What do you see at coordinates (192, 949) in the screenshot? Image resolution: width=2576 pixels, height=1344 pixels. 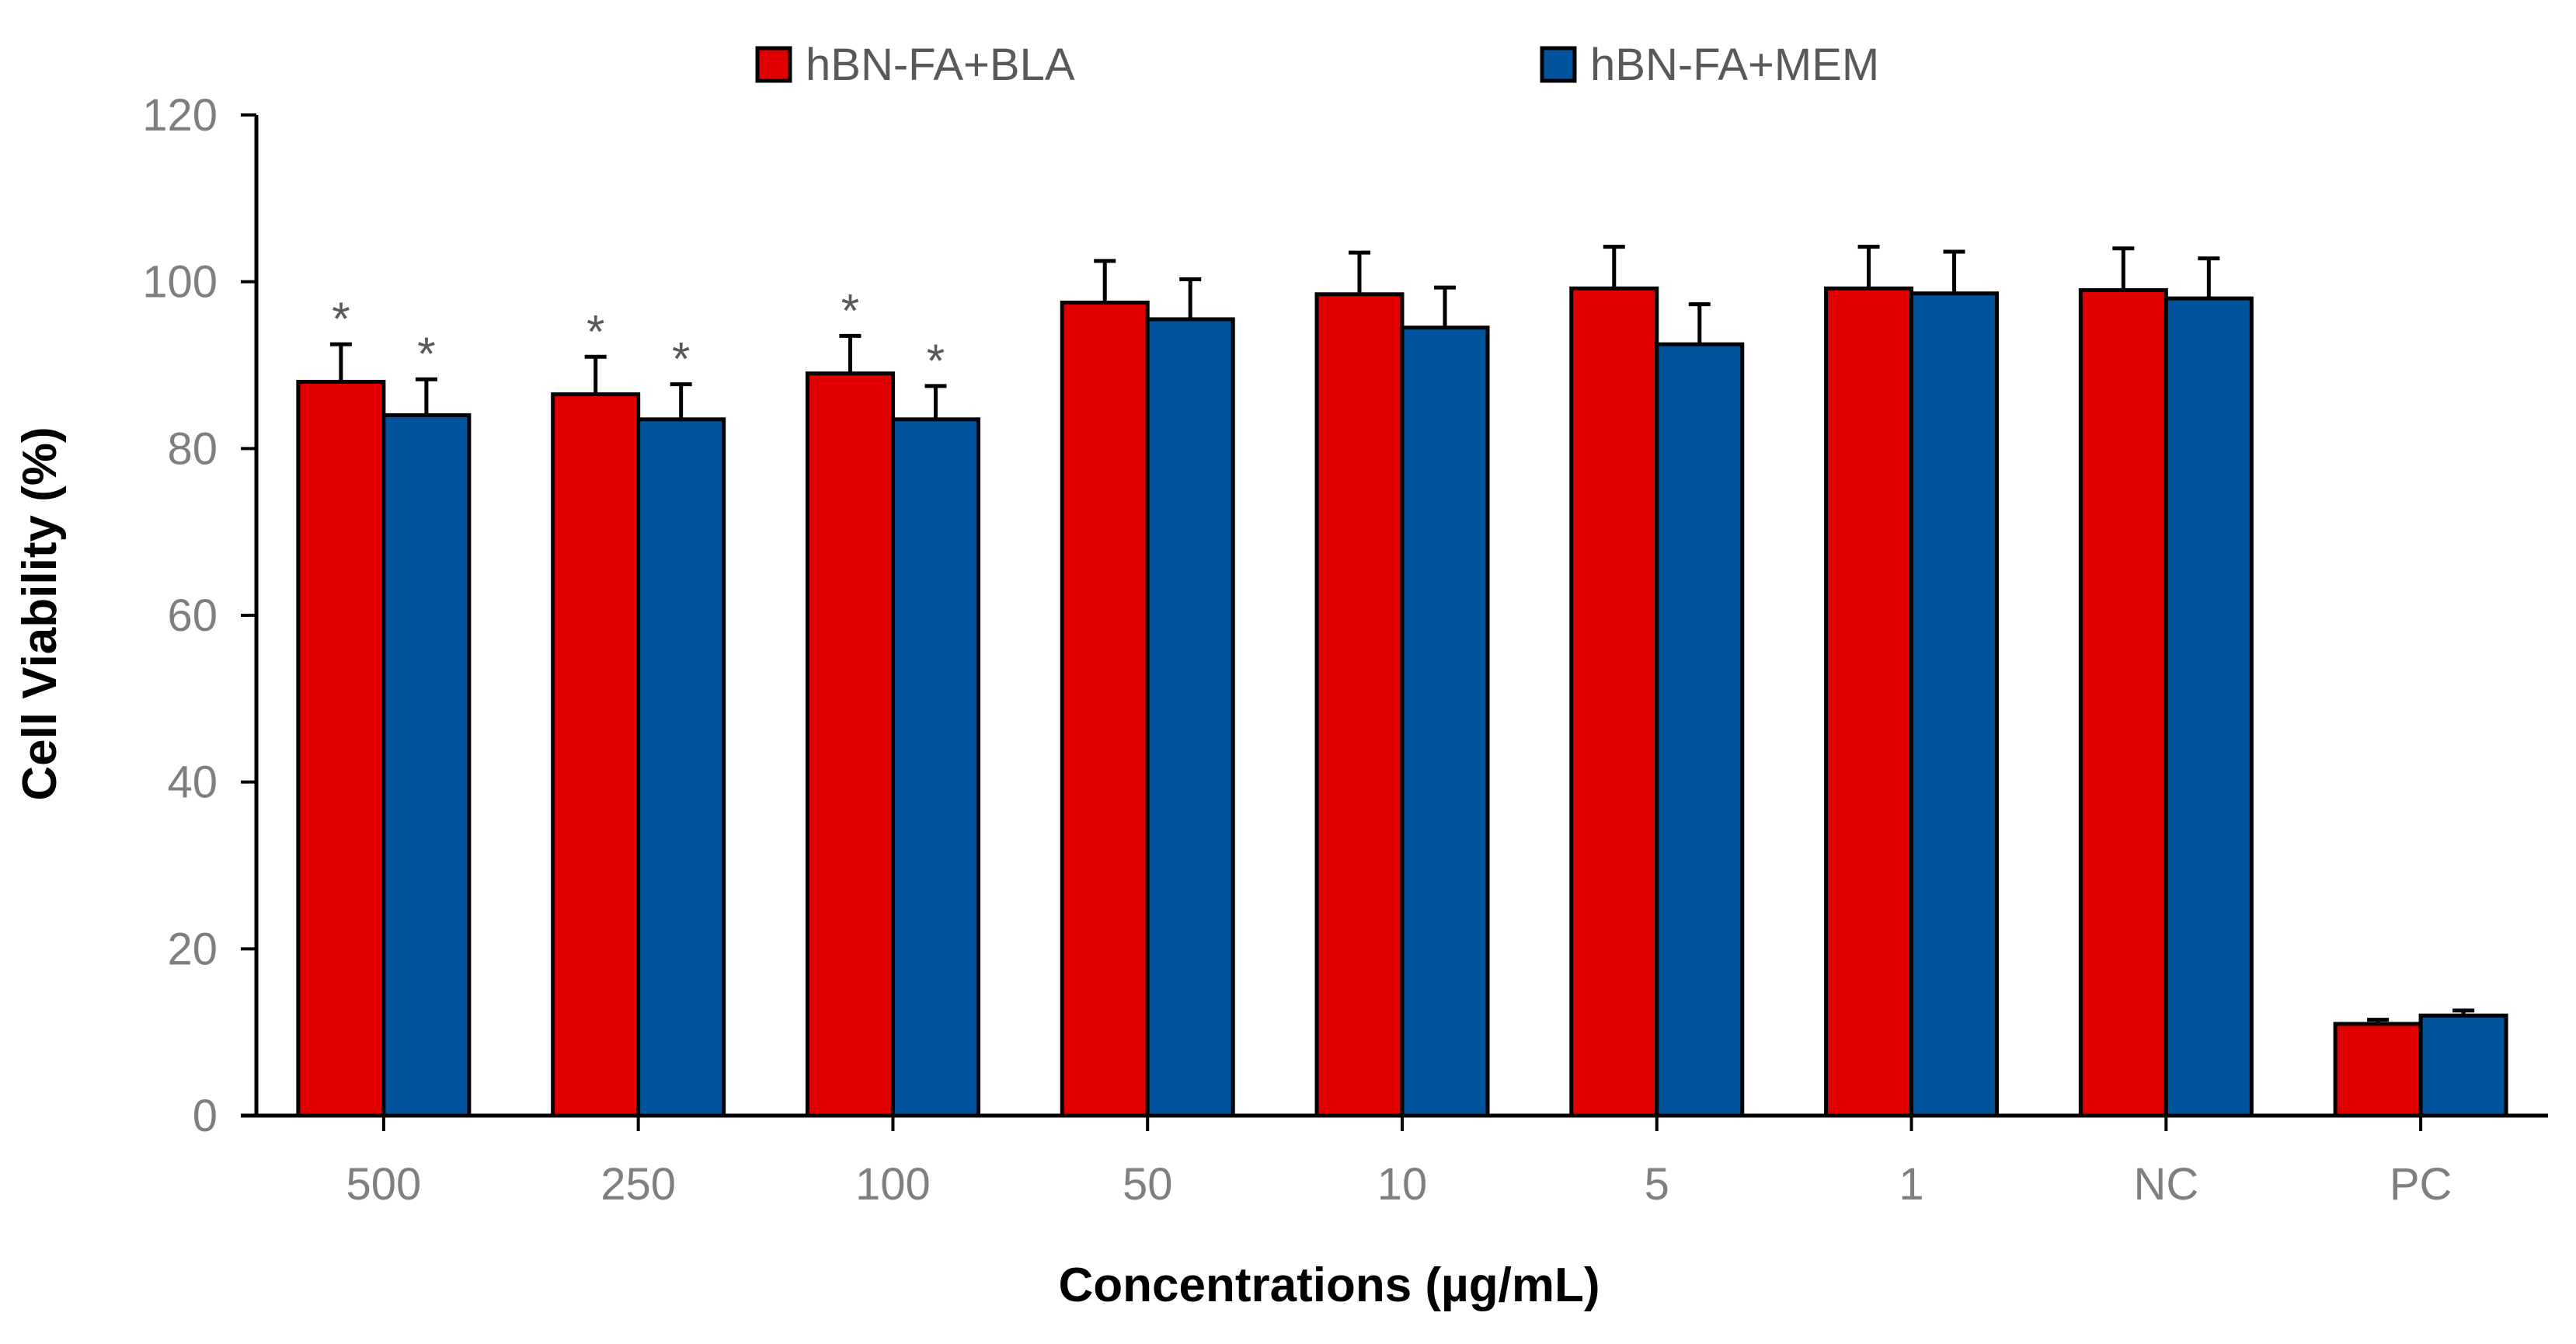 I see `y-tick-label: 20` at bounding box center [192, 949].